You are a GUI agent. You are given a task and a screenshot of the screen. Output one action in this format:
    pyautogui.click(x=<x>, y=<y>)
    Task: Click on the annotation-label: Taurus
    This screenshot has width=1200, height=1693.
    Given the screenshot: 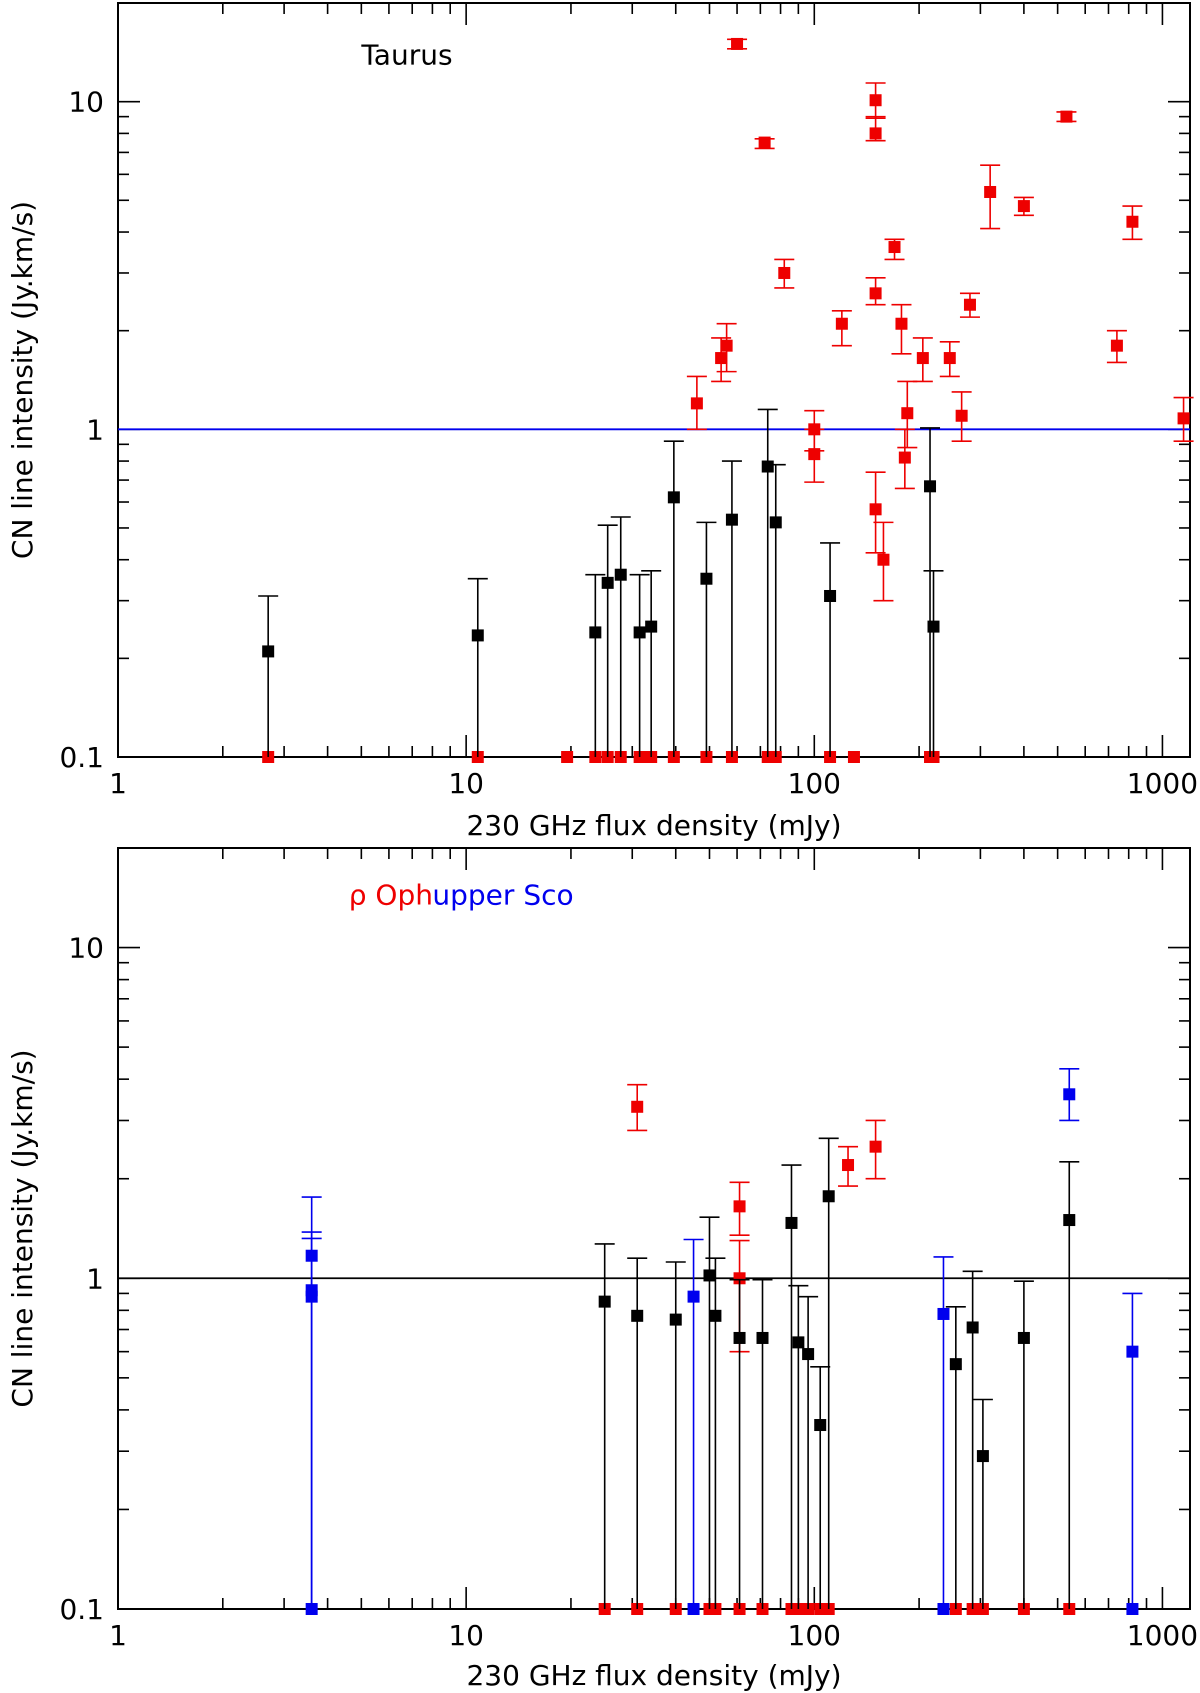 What is the action you would take?
    pyautogui.click(x=406, y=54)
    